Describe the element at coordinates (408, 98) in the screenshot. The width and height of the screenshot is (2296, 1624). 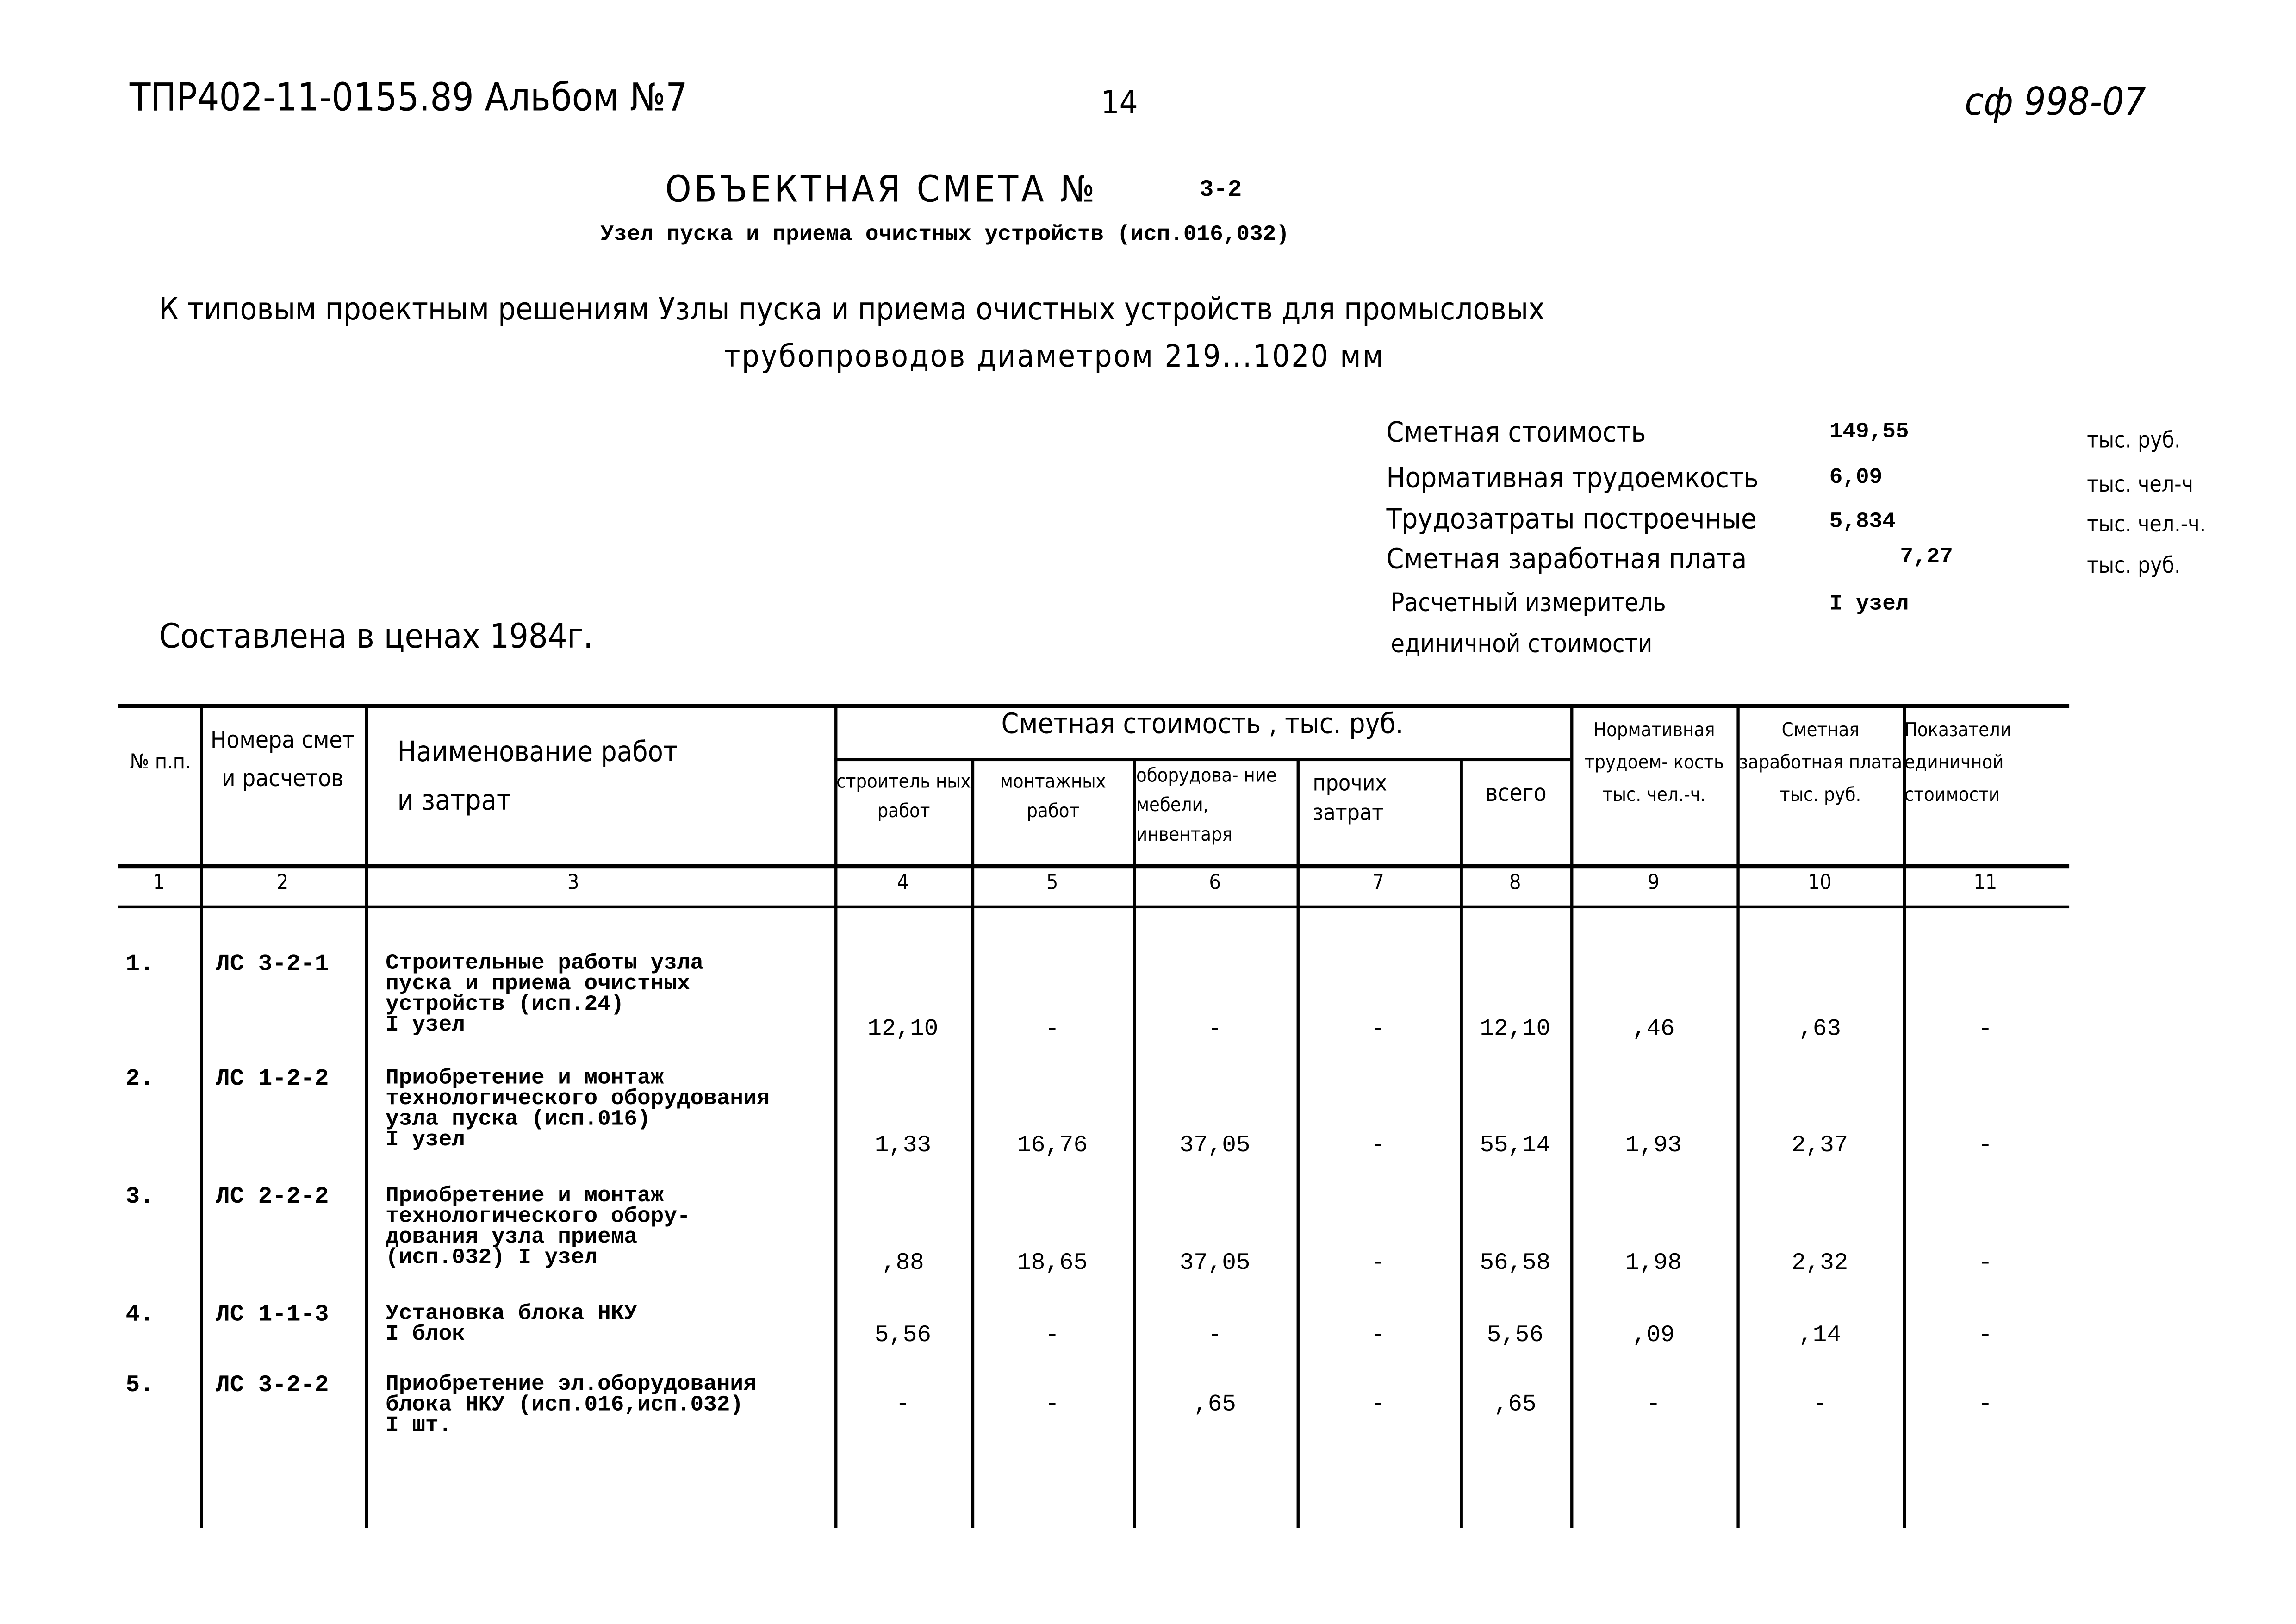
I see `document-code: ТПР402-11-0155.89 Альбом №7` at that location.